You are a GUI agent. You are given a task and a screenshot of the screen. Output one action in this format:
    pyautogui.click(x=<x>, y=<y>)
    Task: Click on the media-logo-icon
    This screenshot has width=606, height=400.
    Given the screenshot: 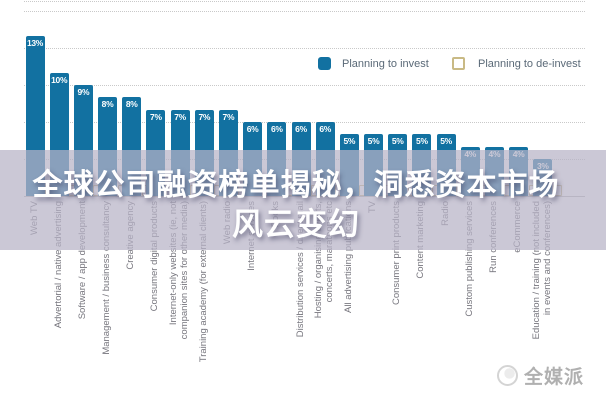 What is the action you would take?
    pyautogui.click(x=507, y=375)
    